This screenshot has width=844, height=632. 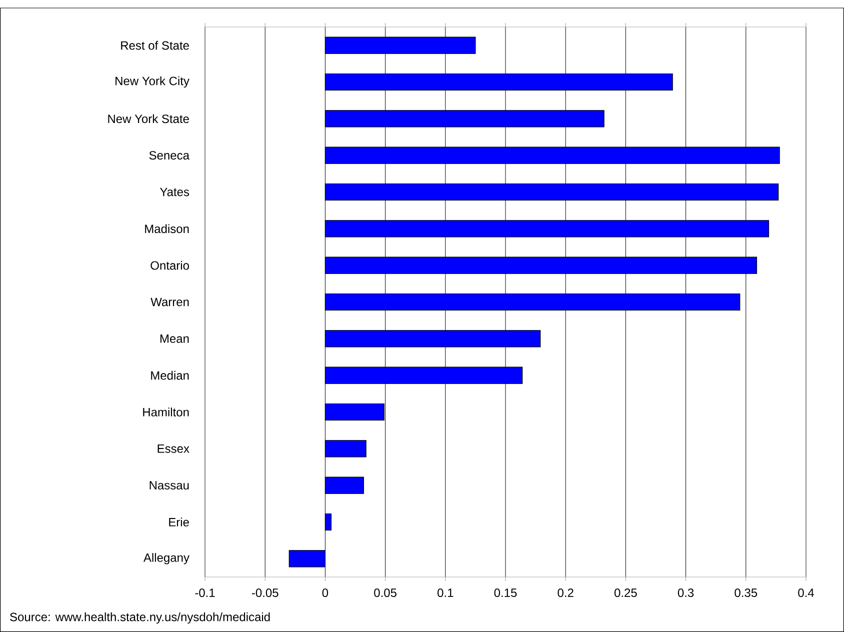 I want to click on y-tick-label: Essex, so click(x=174, y=448).